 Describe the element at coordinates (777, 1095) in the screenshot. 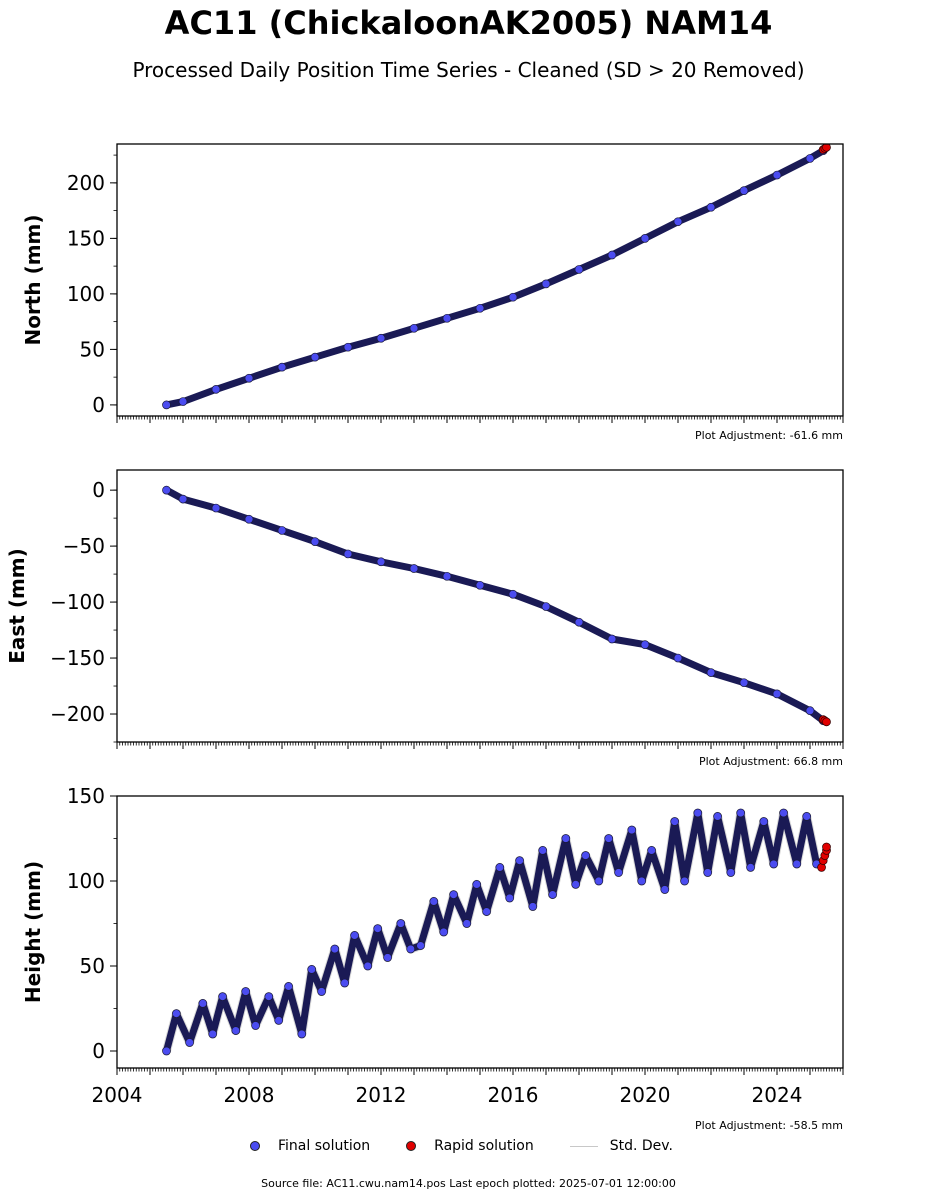

I see `x-tick-label: 2024` at that location.